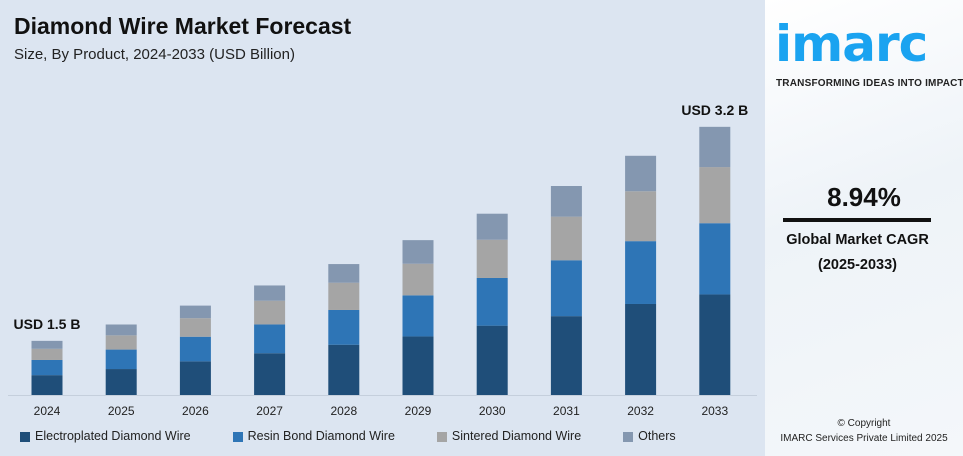  What do you see at coordinates (47, 324) in the screenshot?
I see `total-annotation: USD 1.5 B` at bounding box center [47, 324].